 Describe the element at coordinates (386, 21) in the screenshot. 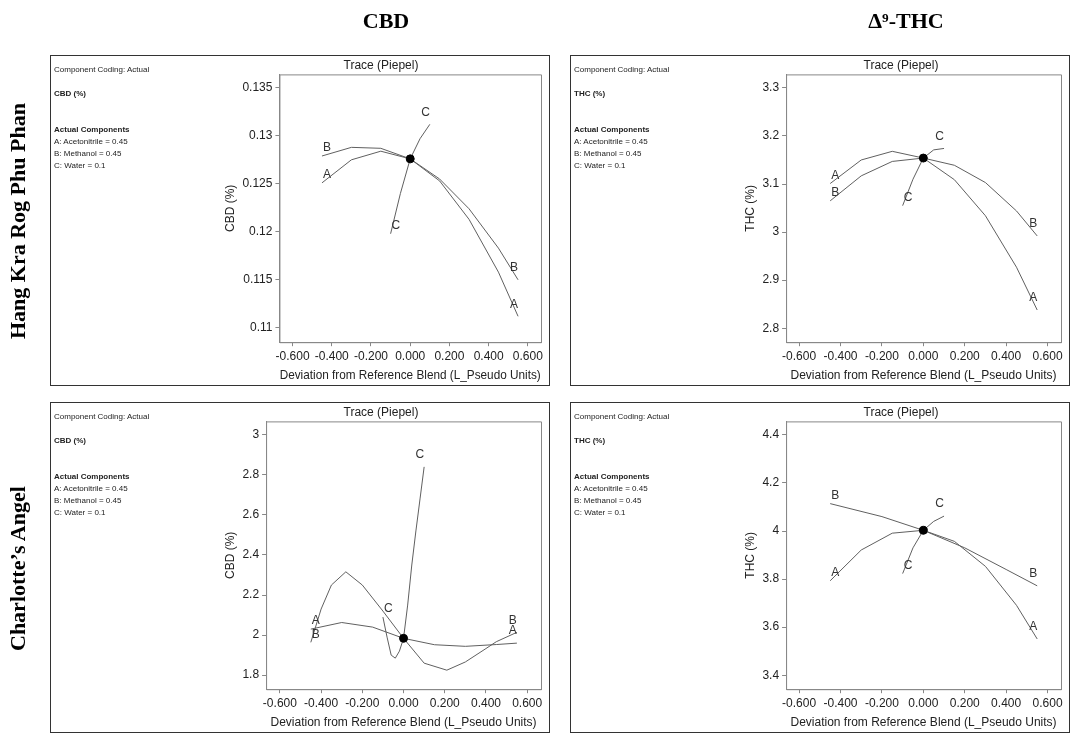

I see `chart-title: CBD` at that location.